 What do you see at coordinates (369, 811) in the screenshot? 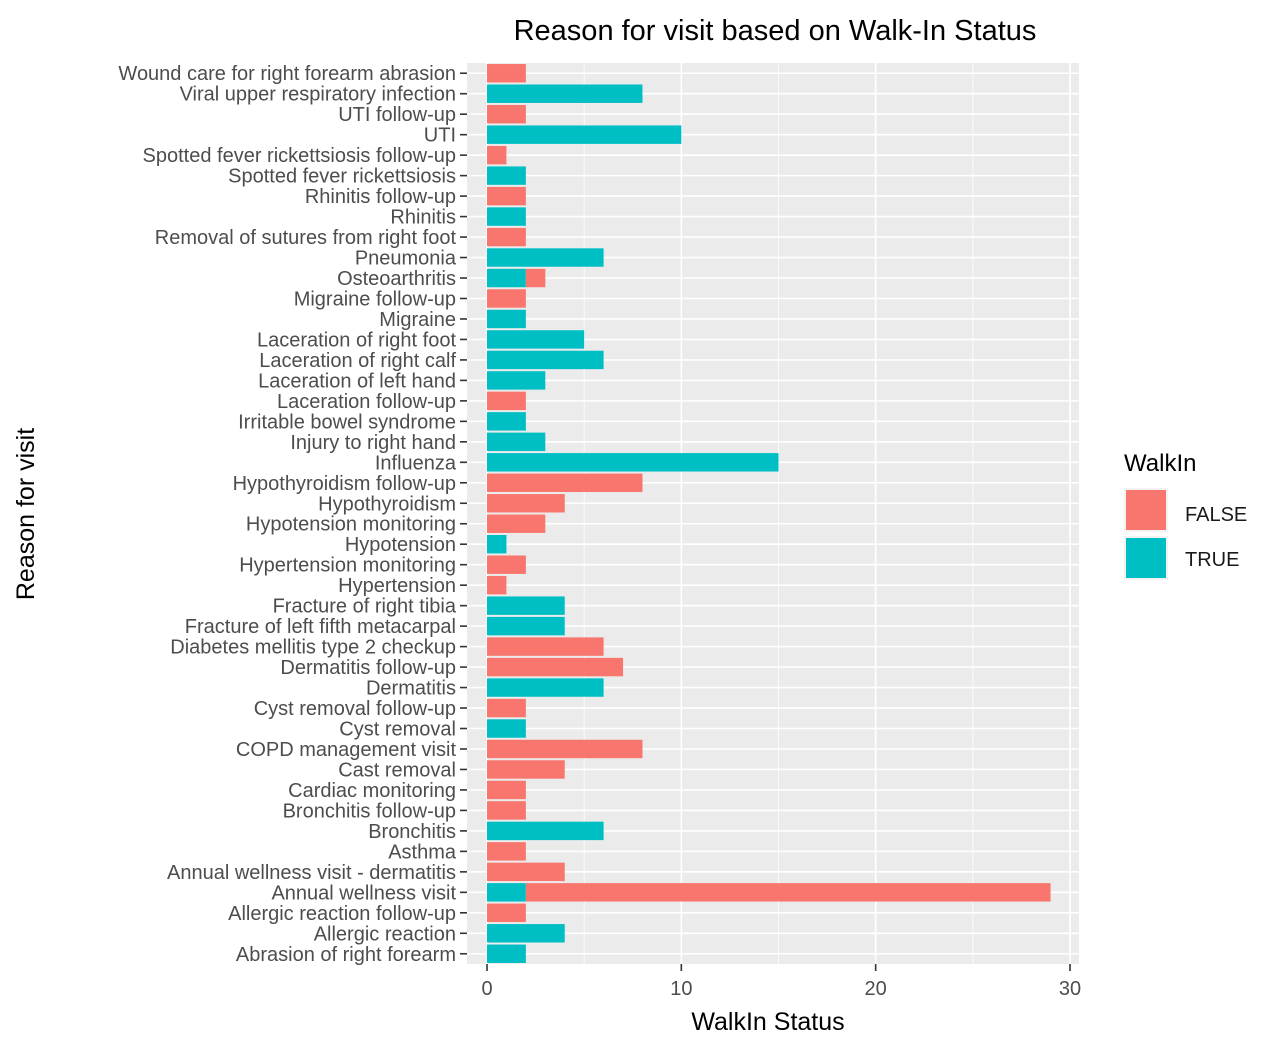
I see `y-tick-label: Bronchitis follow-up` at bounding box center [369, 811].